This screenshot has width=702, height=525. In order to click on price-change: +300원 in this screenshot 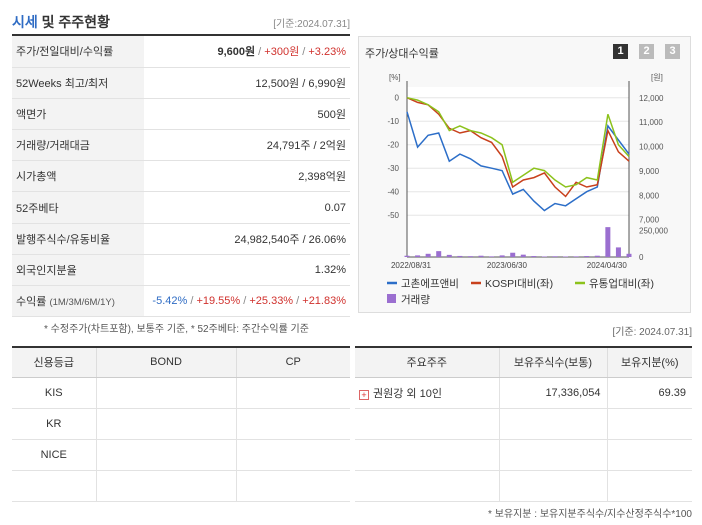, I will do `click(282, 52)`.